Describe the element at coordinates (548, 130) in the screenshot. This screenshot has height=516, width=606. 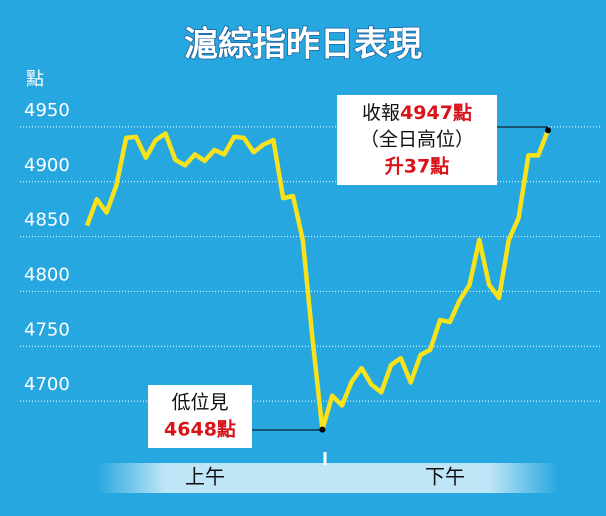
I see `end-point` at that location.